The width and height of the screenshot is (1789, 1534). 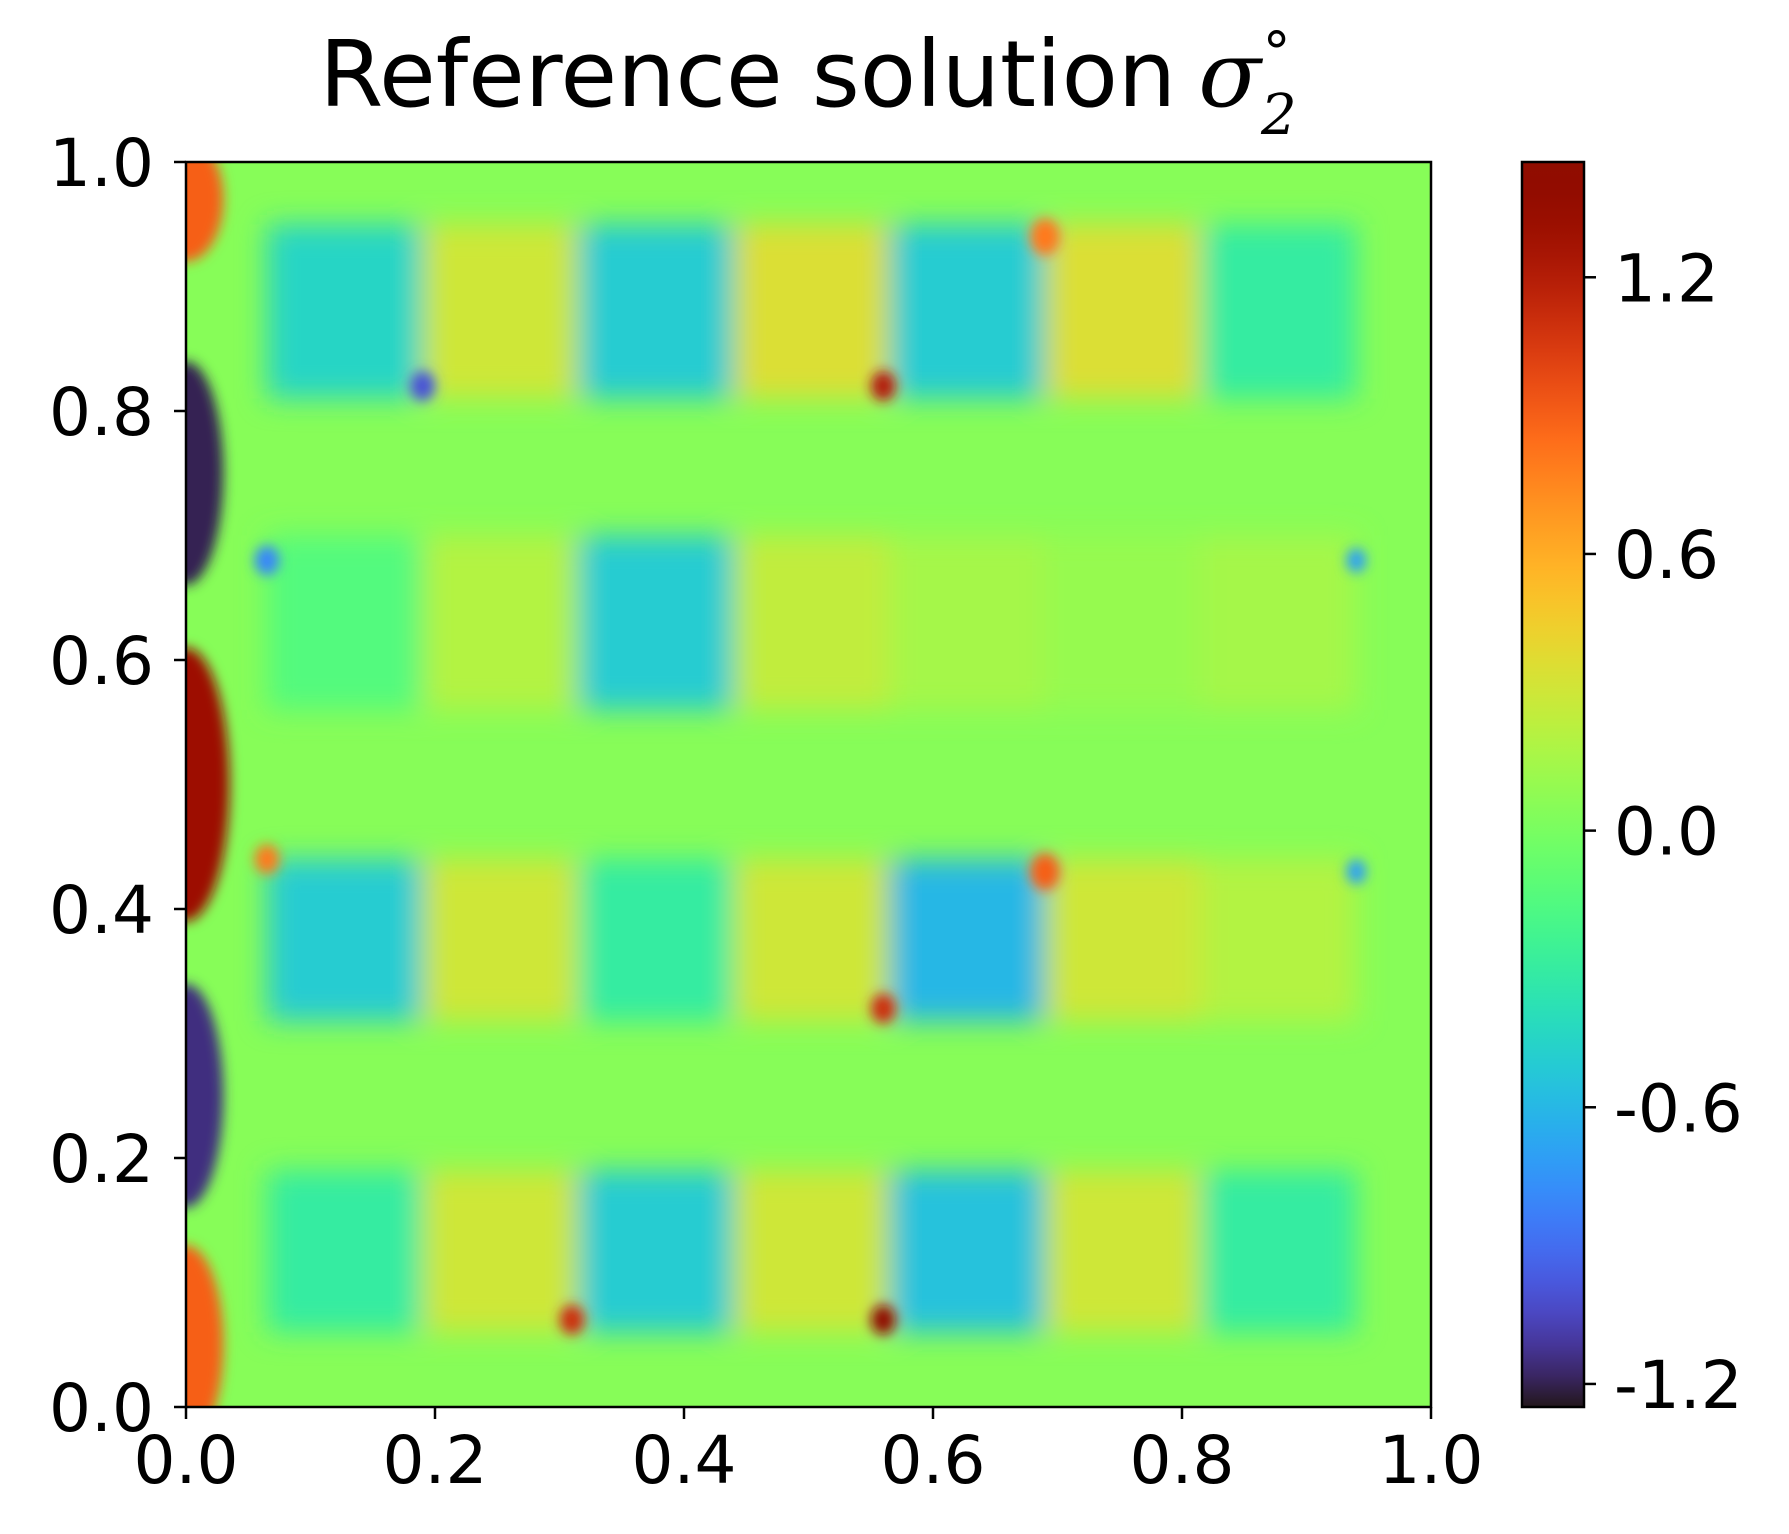 What do you see at coordinates (101, 412) in the screenshot?
I see `y-tick-label: 0.8` at bounding box center [101, 412].